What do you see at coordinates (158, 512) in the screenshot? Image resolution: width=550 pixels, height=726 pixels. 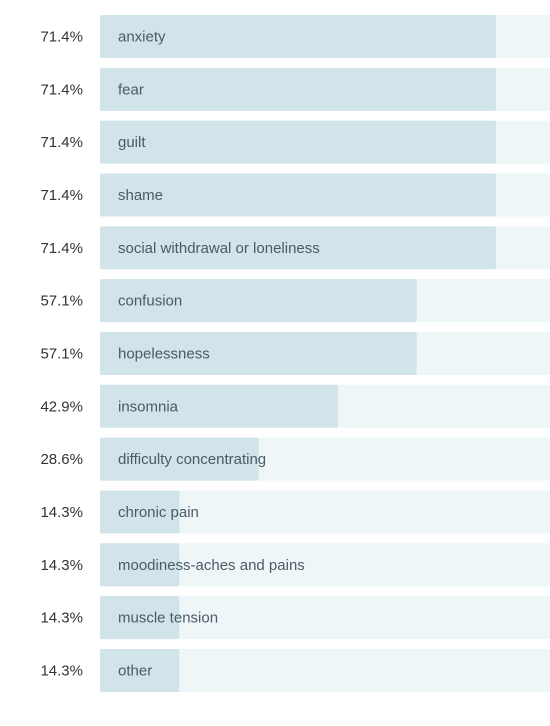 I see `category-label: chronic pain` at bounding box center [158, 512].